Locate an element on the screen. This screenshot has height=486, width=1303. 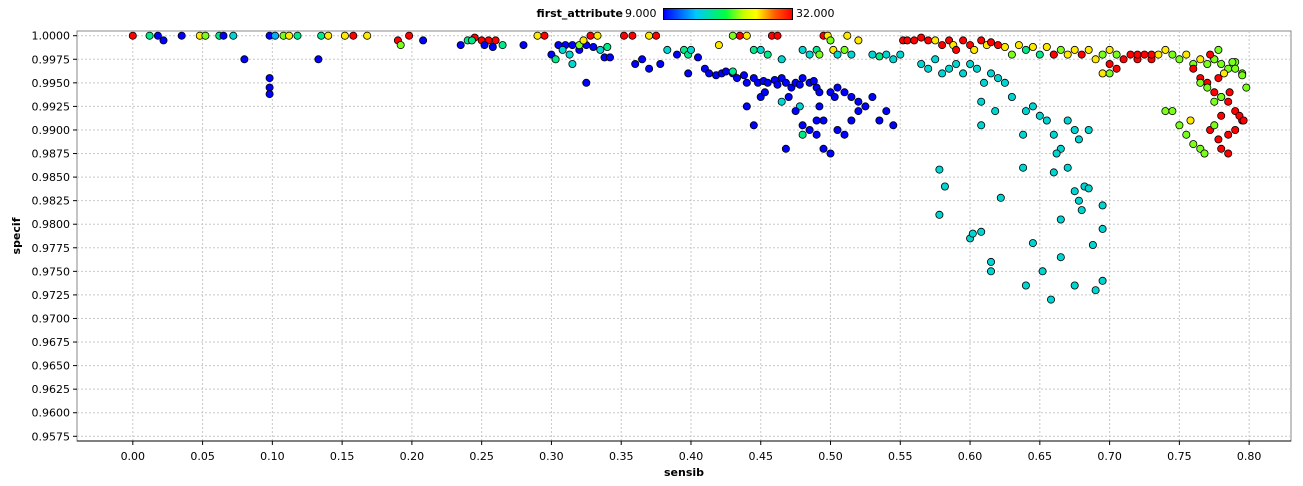
x-axis-label: sensib is located at coordinates (684, 472).